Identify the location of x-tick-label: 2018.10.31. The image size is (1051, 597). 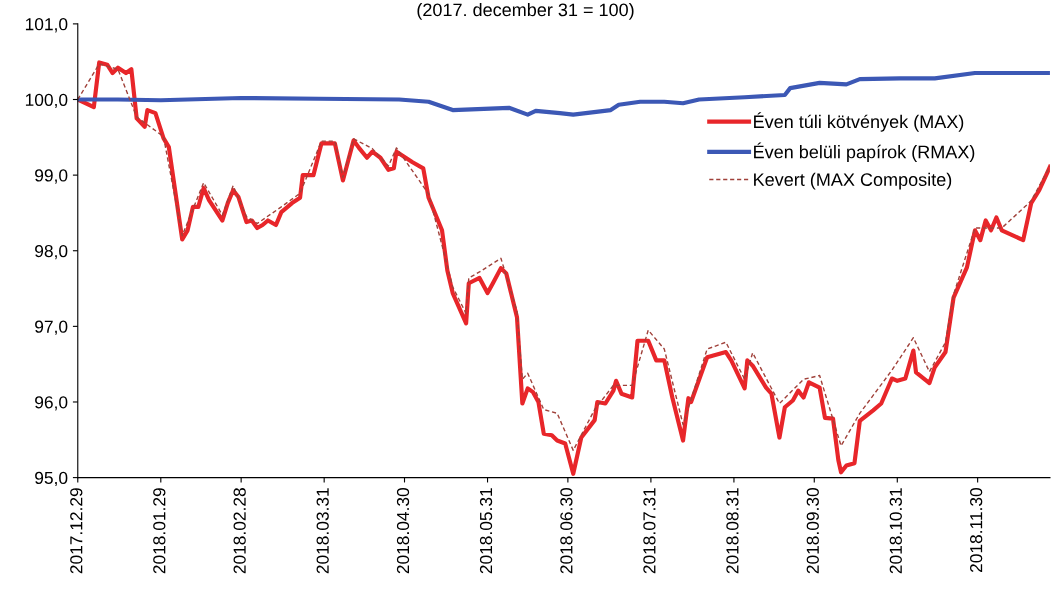
(895, 531).